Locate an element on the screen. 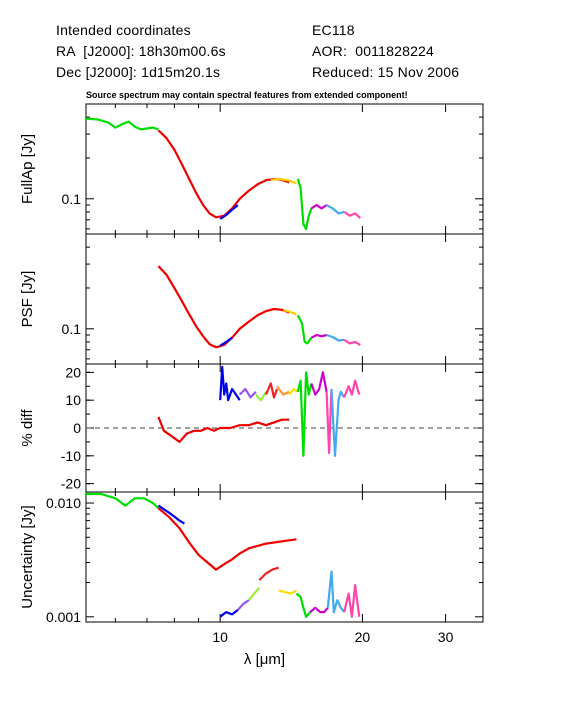 The height and width of the screenshot is (708, 566). psf-frame is located at coordinates (284, 299).